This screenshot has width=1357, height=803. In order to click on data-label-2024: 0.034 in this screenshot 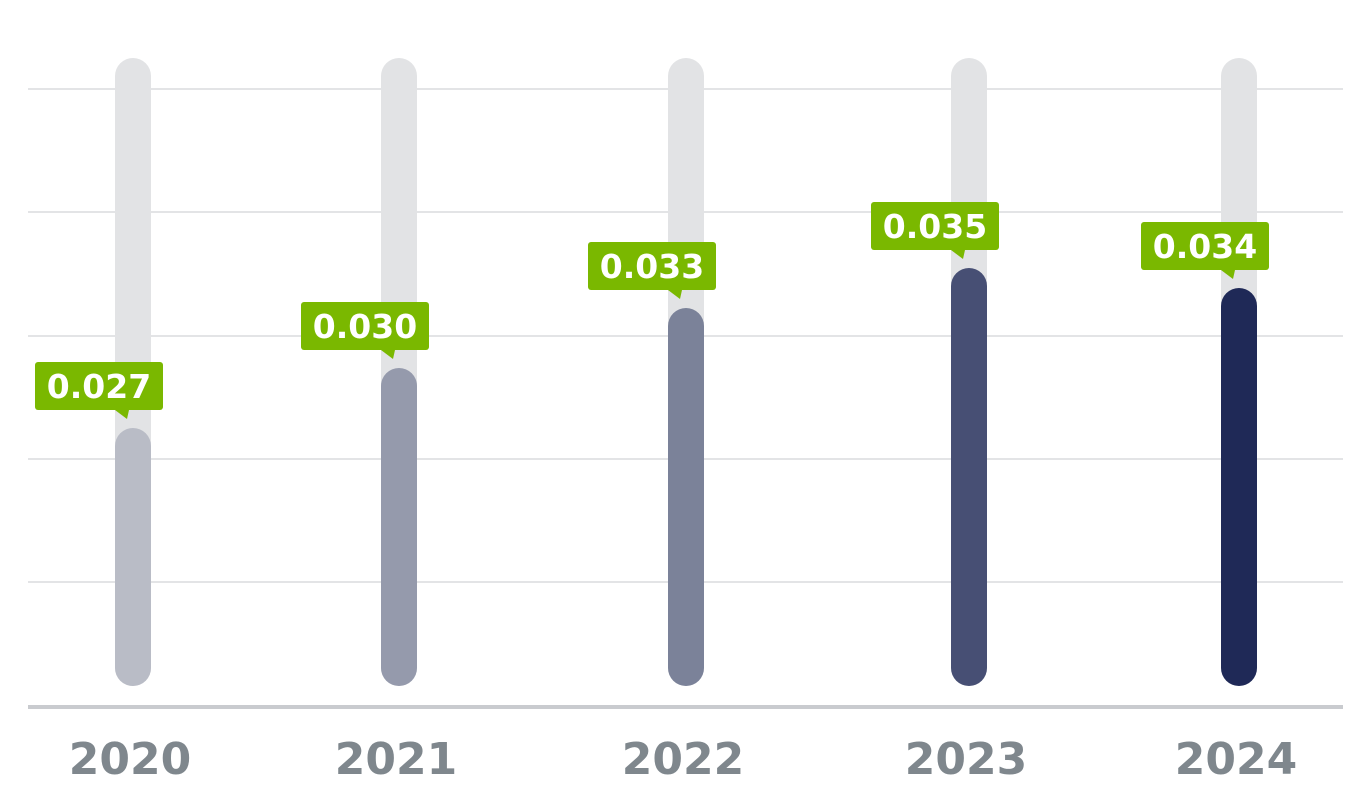, I will do `click(1205, 250)`.